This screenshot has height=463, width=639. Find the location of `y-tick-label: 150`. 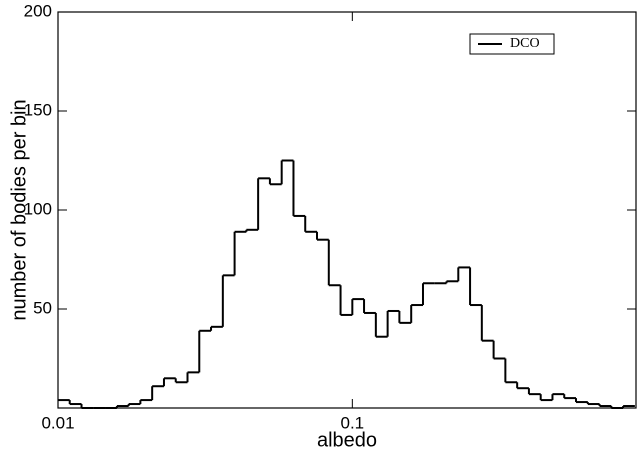

y-tick-label: 150 is located at coordinates (38, 109).